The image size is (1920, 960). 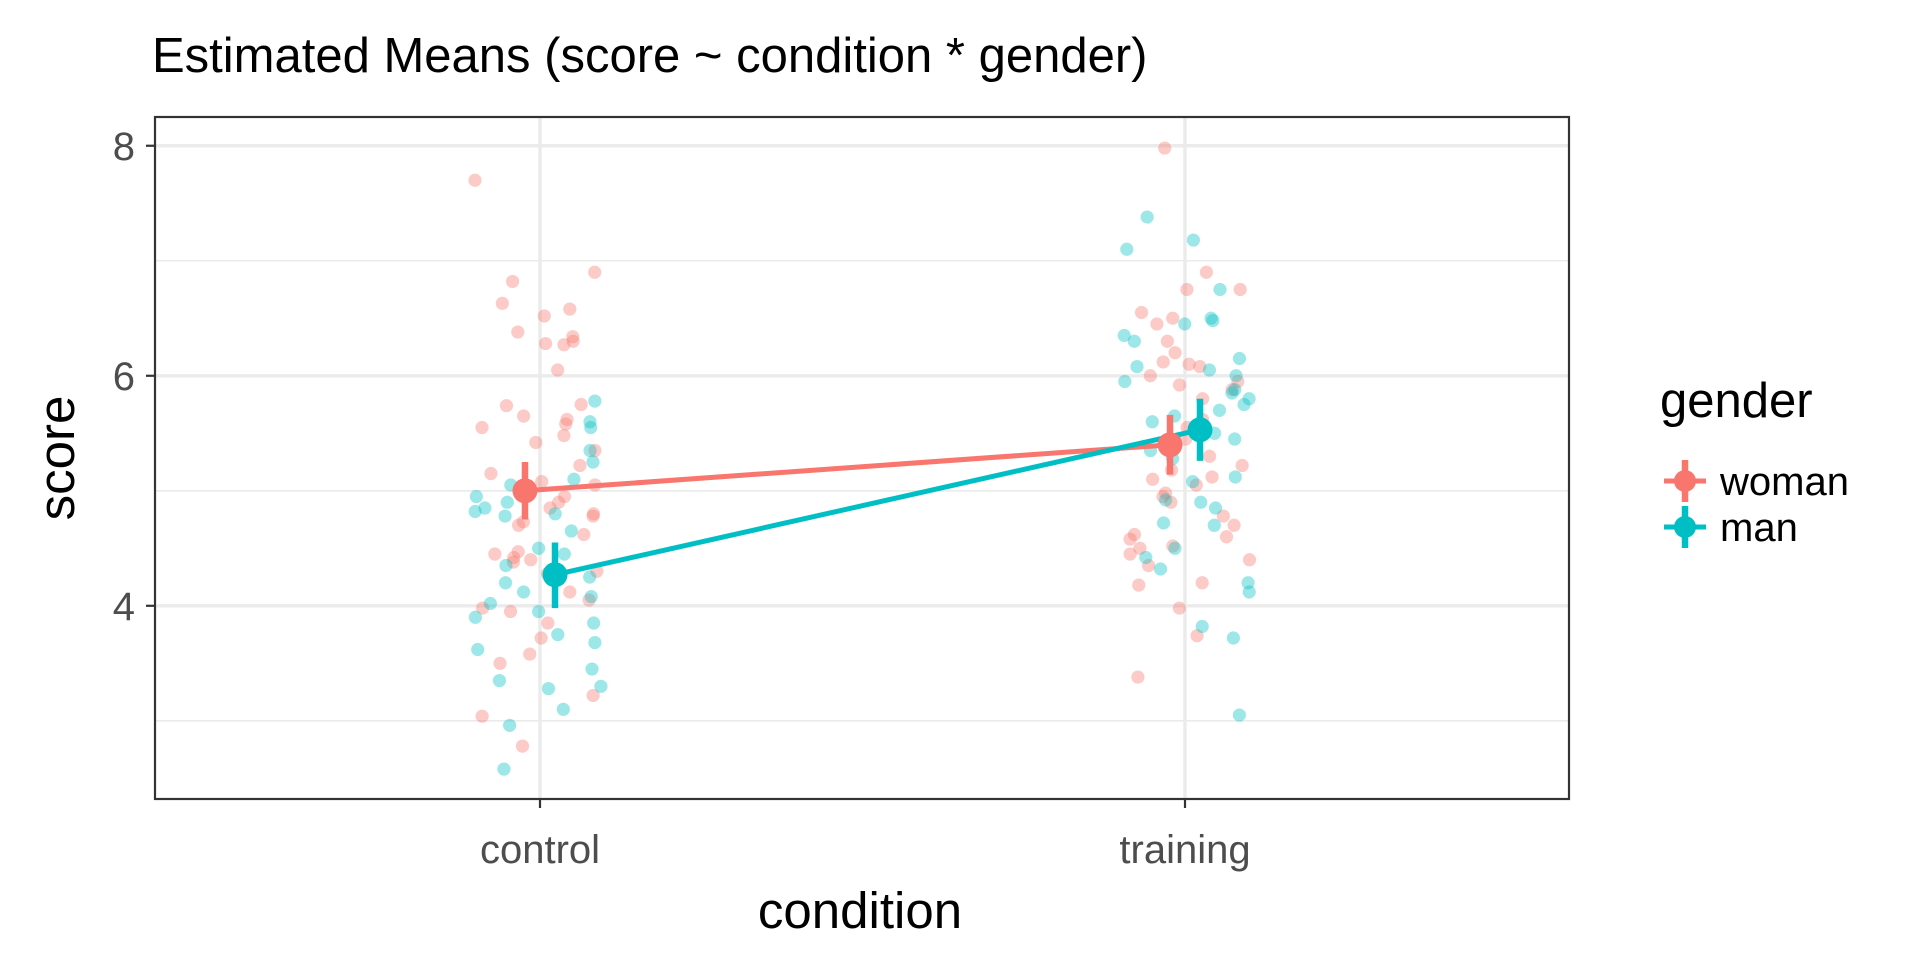 What do you see at coordinates (1184, 850) in the screenshot?
I see `x-tick-label: training` at bounding box center [1184, 850].